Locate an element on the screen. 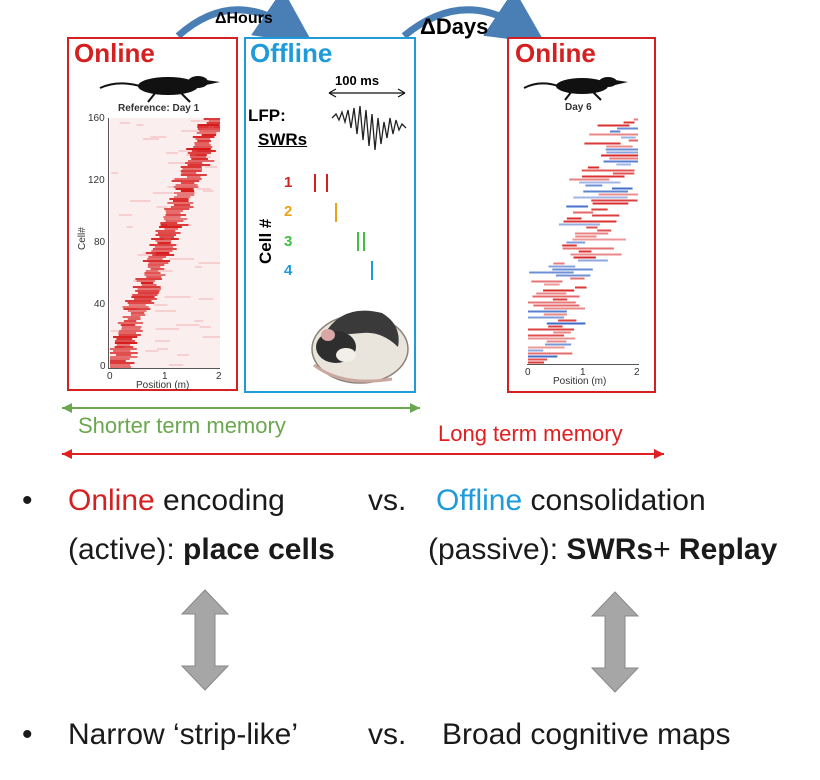  cell-4-label: 4 is located at coordinates (288, 270).